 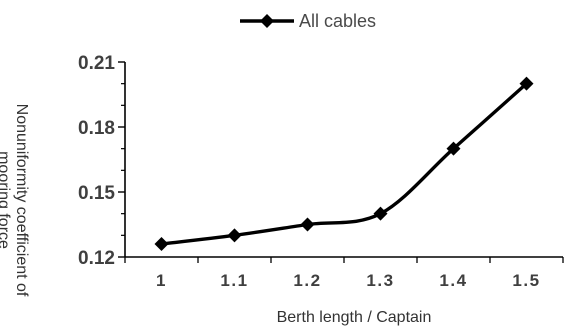 What do you see at coordinates (267, 21) in the screenshot?
I see `legend-marker` at bounding box center [267, 21].